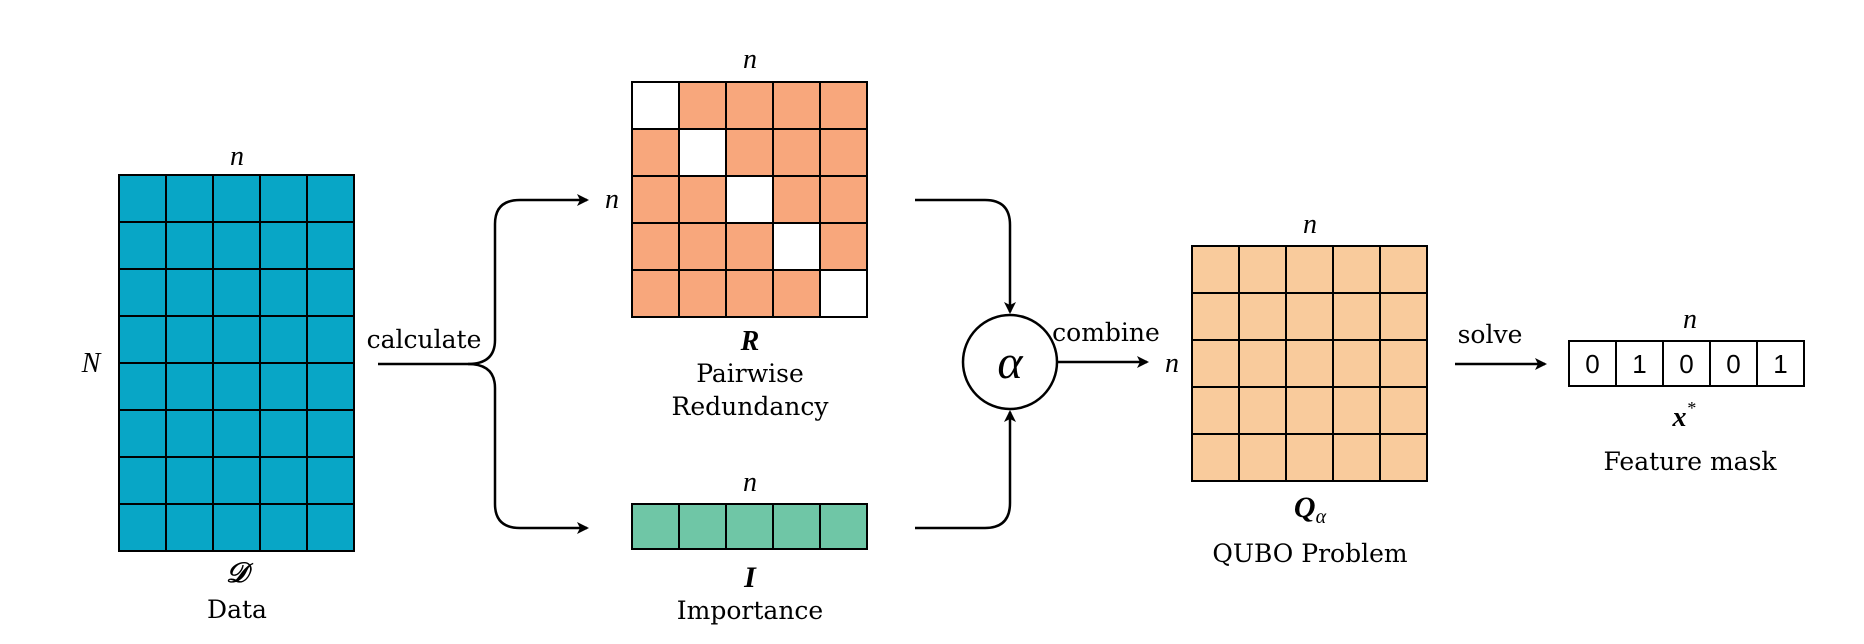 This screenshot has height=644, width=1864. Describe the element at coordinates (736, 232) in the screenshot. I see `redundancy-matrix: n n R Pairwise Redundancy` at that location.